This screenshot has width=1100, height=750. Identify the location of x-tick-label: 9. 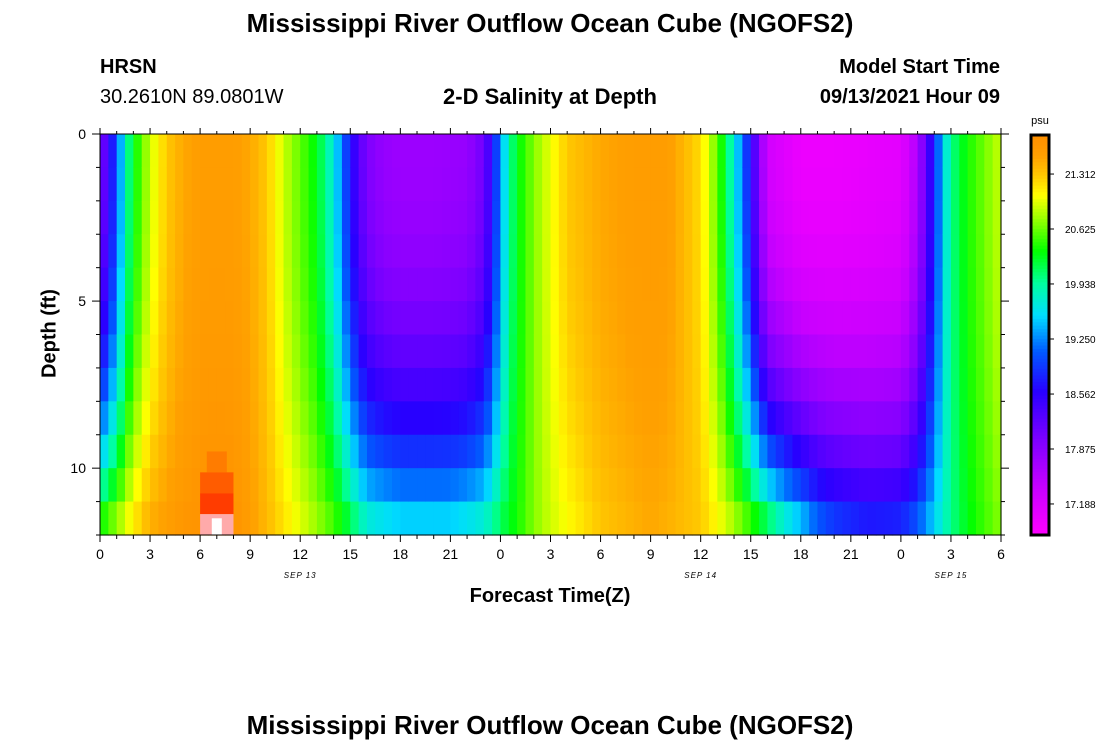
(651, 554).